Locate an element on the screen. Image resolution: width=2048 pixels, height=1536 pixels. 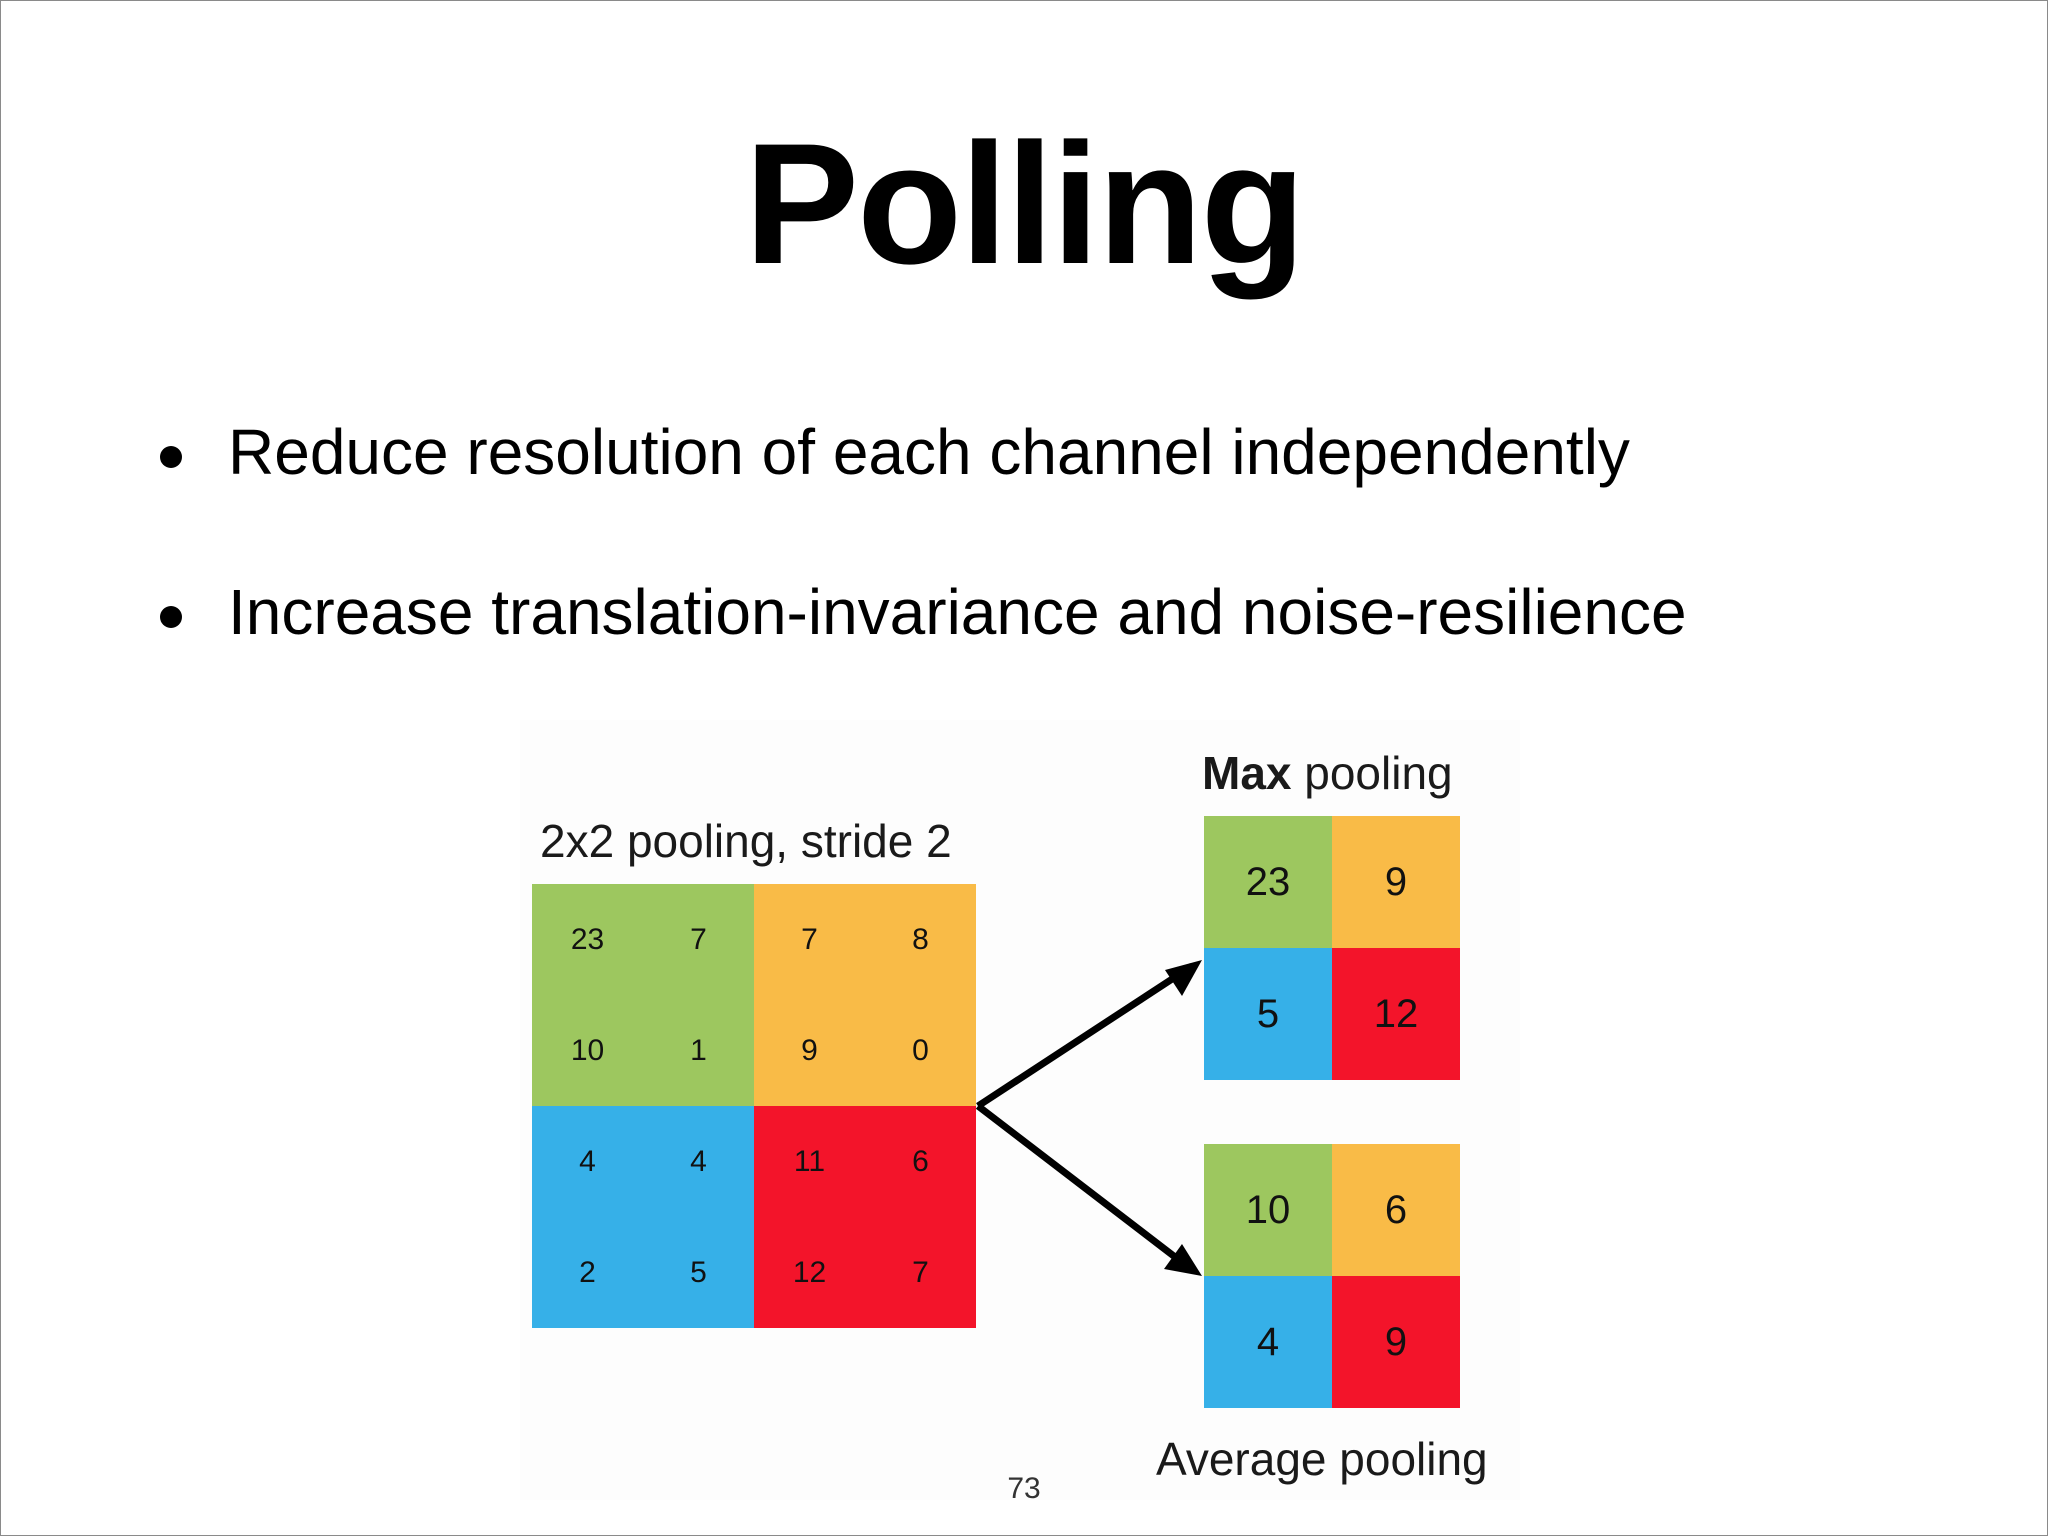
average-pooling-cell: 4 is located at coordinates (1268, 1342).